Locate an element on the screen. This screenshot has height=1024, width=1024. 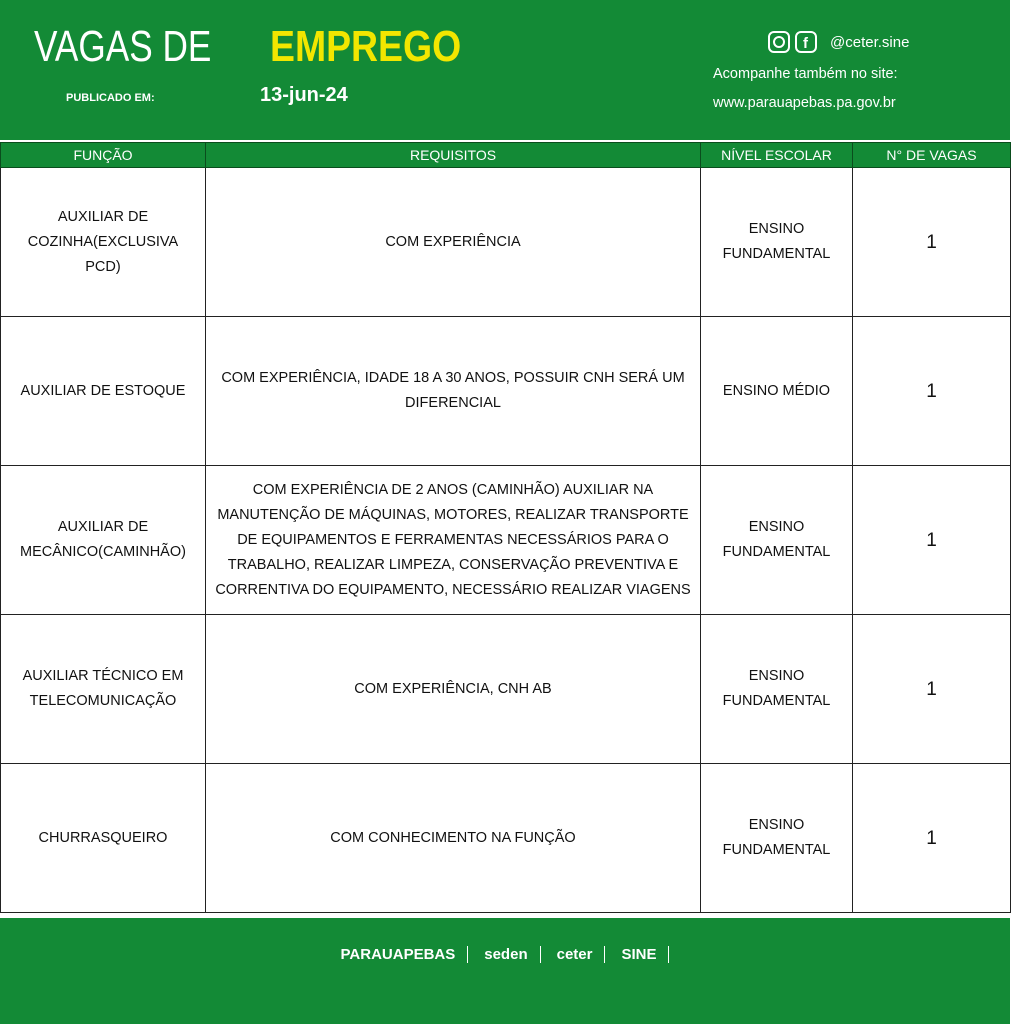
table-cell: AUXILIAR DE ESTOQUE is located at coordinates (103, 391).